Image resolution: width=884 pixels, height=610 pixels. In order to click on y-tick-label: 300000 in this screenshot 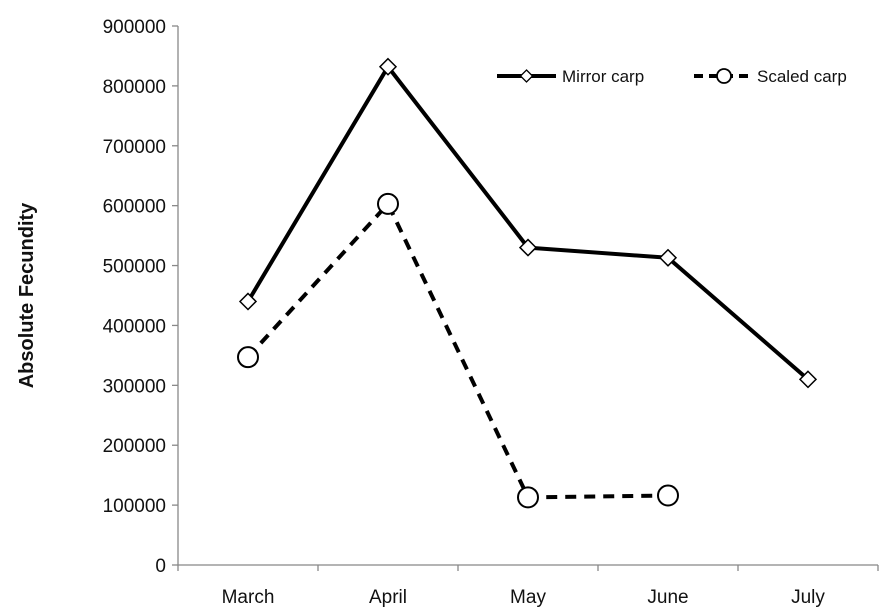, I will do `click(134, 386)`.